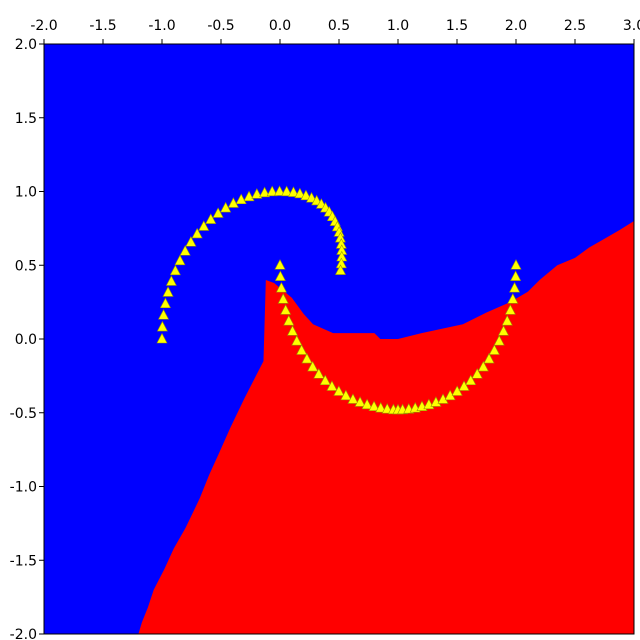  Describe the element at coordinates (23, 633) in the screenshot. I see `y-tick-label: -2.0` at that location.